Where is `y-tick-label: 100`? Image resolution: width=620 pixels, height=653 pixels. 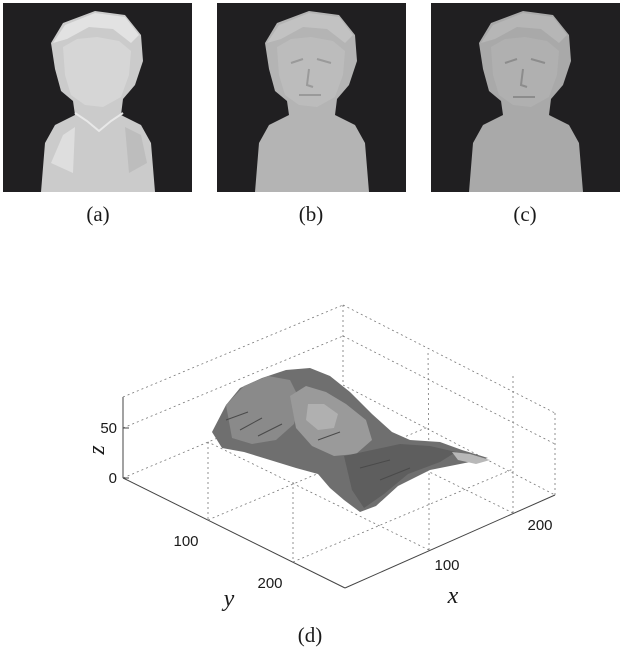
y-tick-label: 100 is located at coordinates (185, 541).